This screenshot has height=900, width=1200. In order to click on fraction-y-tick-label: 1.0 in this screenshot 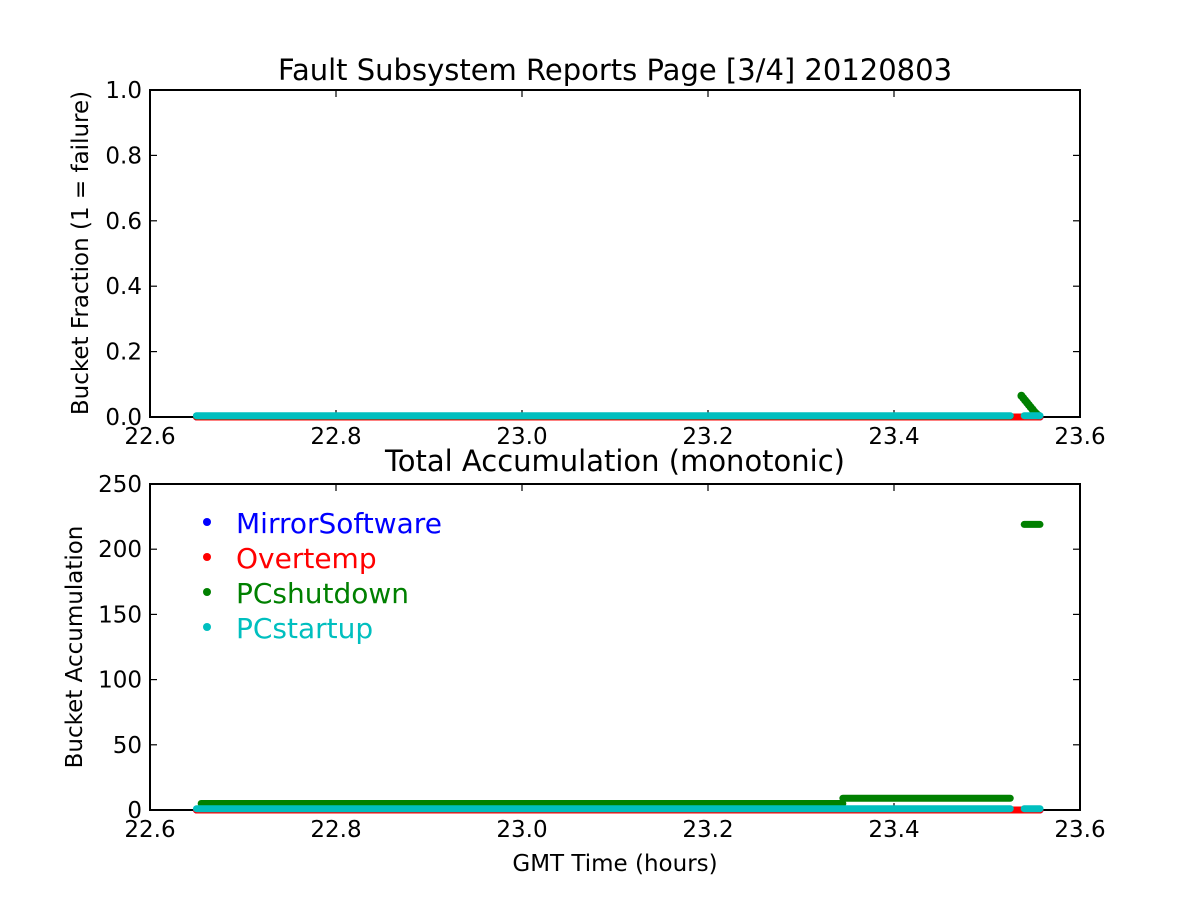, I will do `click(123, 91)`.